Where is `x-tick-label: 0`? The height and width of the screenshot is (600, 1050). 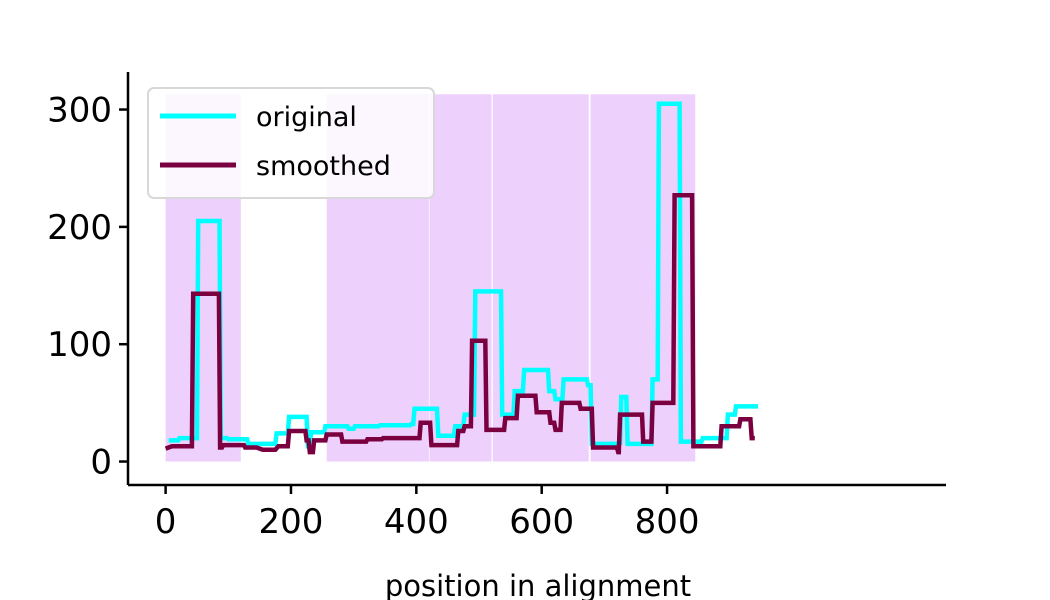 x-tick-label: 0 is located at coordinates (166, 522).